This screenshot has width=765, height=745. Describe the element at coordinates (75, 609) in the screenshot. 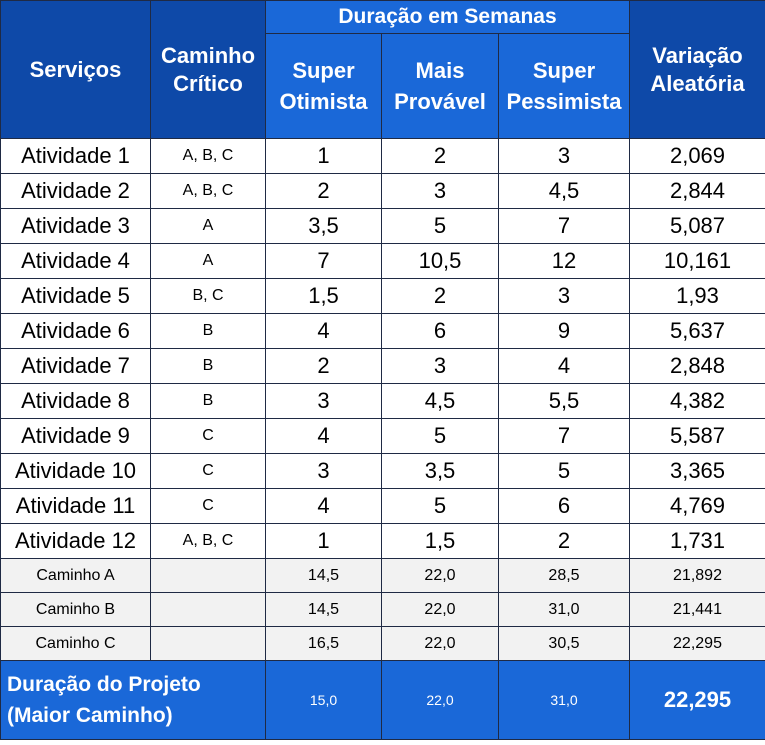

I see `caminho-name: Caminho B` at that location.